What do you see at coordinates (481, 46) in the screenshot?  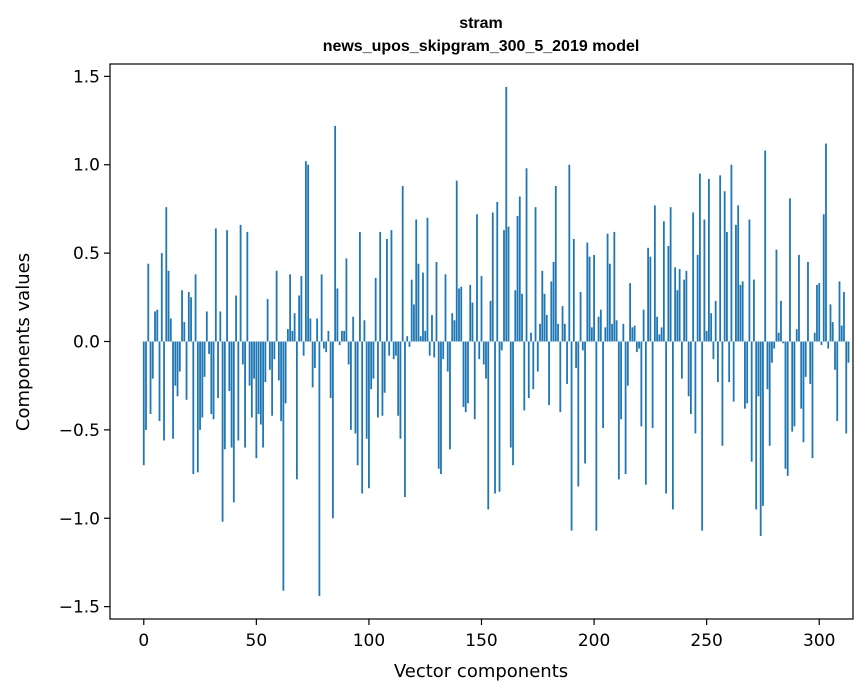 I see `chart-title-line-2: news_upos_skipgram_300_5_2019 model` at bounding box center [481, 46].